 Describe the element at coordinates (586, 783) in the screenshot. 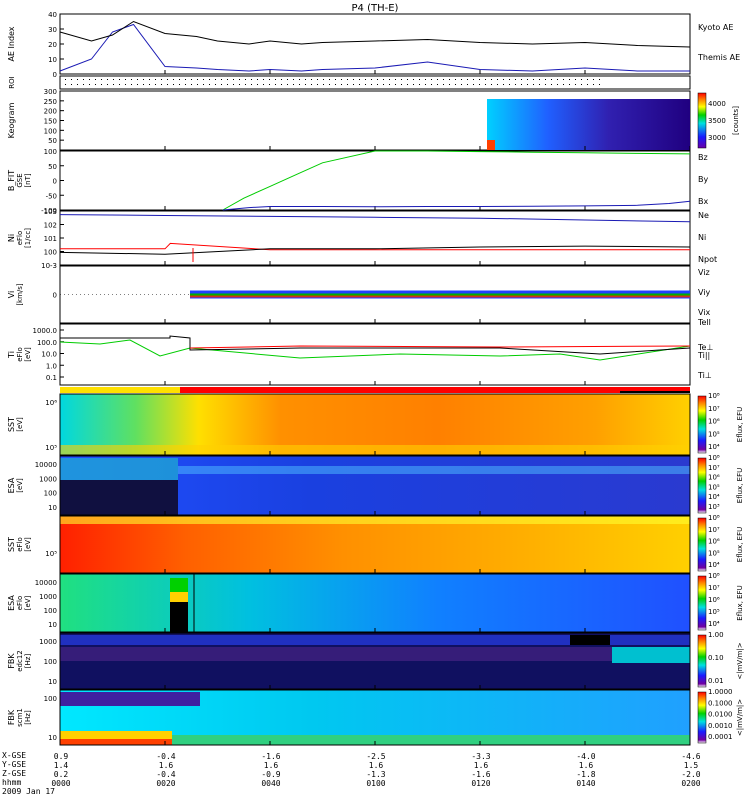

I see `footer-value: 0140` at that location.